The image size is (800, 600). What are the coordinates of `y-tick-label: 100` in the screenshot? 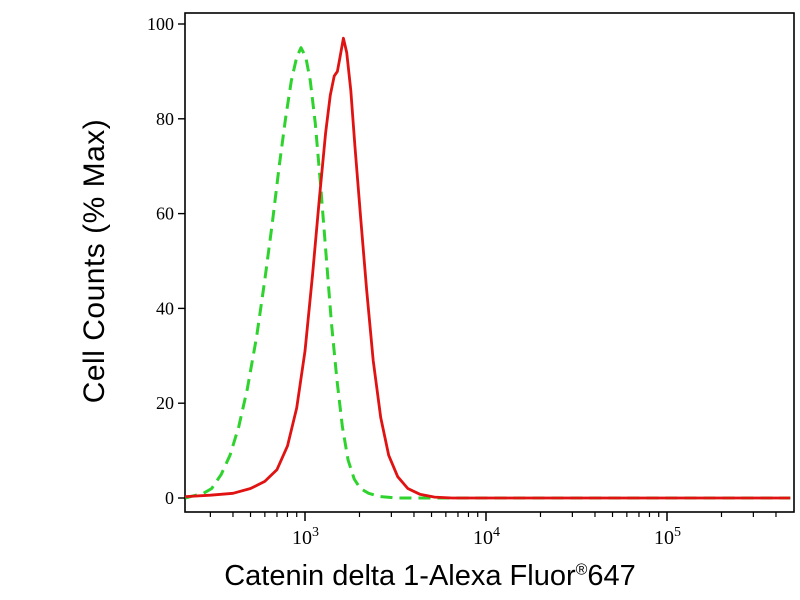 It's located at (160, 24).